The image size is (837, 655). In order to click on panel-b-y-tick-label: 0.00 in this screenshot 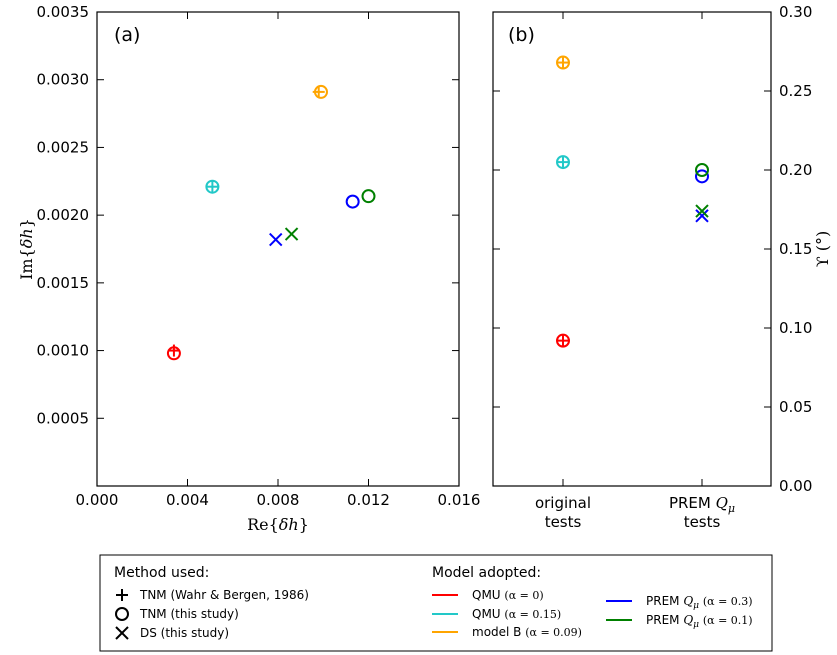, I will do `click(795, 486)`.